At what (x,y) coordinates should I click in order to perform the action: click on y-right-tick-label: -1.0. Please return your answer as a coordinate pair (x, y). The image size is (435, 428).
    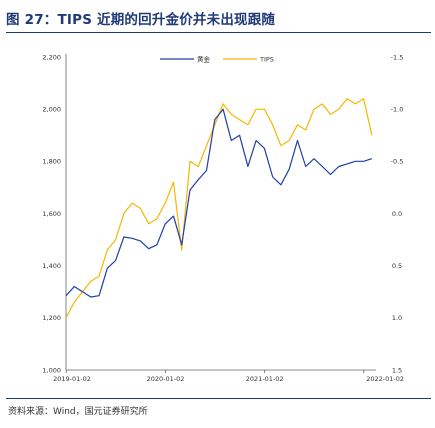
    Looking at the image, I should click on (397, 109).